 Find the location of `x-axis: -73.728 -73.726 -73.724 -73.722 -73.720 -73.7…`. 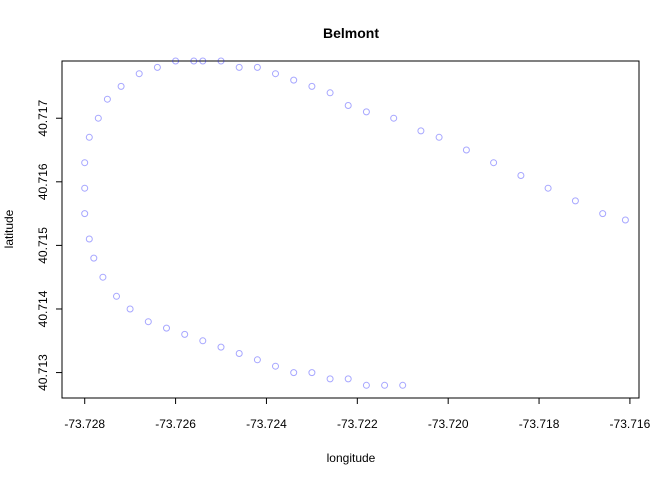

x-axis: -73.728 -73.726 -73.724 -73.722 -73.720 -73.7… is located at coordinates (357, 414).